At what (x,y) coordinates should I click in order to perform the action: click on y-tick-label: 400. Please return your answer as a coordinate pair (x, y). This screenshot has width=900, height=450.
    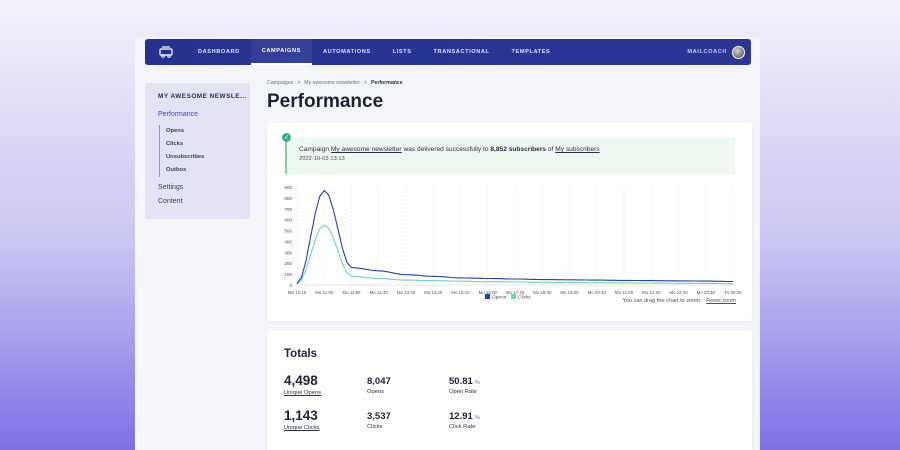
    Looking at the image, I should click on (288, 241).